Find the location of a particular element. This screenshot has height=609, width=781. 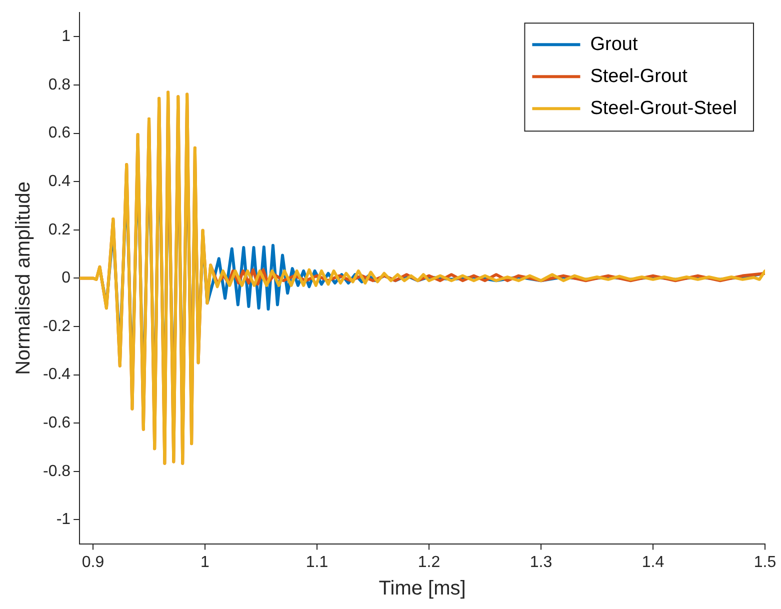

x-tick-label: 1.2 is located at coordinates (429, 562).